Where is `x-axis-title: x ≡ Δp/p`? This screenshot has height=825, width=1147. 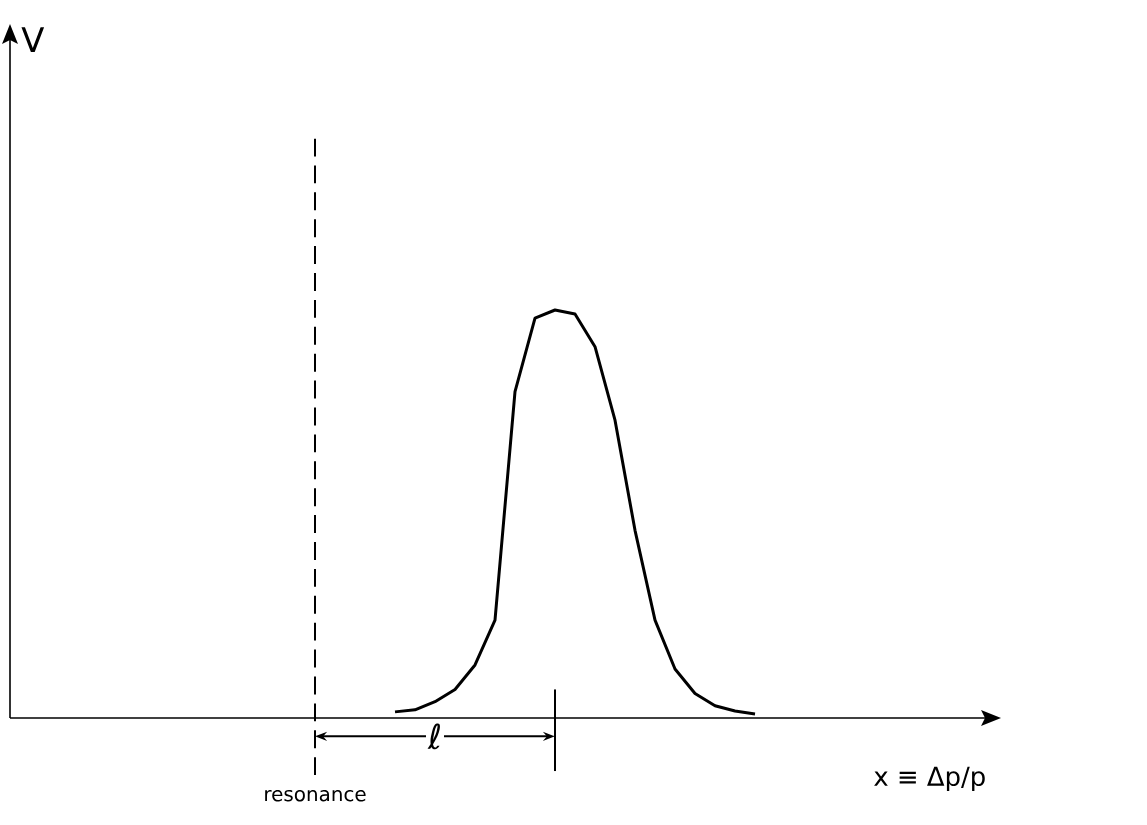 x-axis-title: x ≡ Δp/p is located at coordinates (929, 779).